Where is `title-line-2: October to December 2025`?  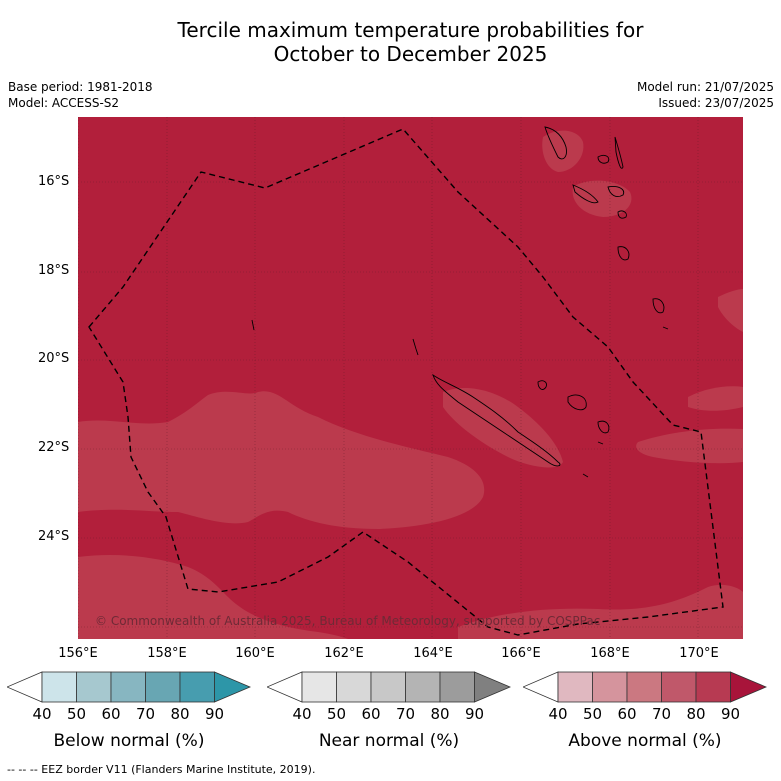
title-line-2: October to December 2025 is located at coordinates (410, 54).